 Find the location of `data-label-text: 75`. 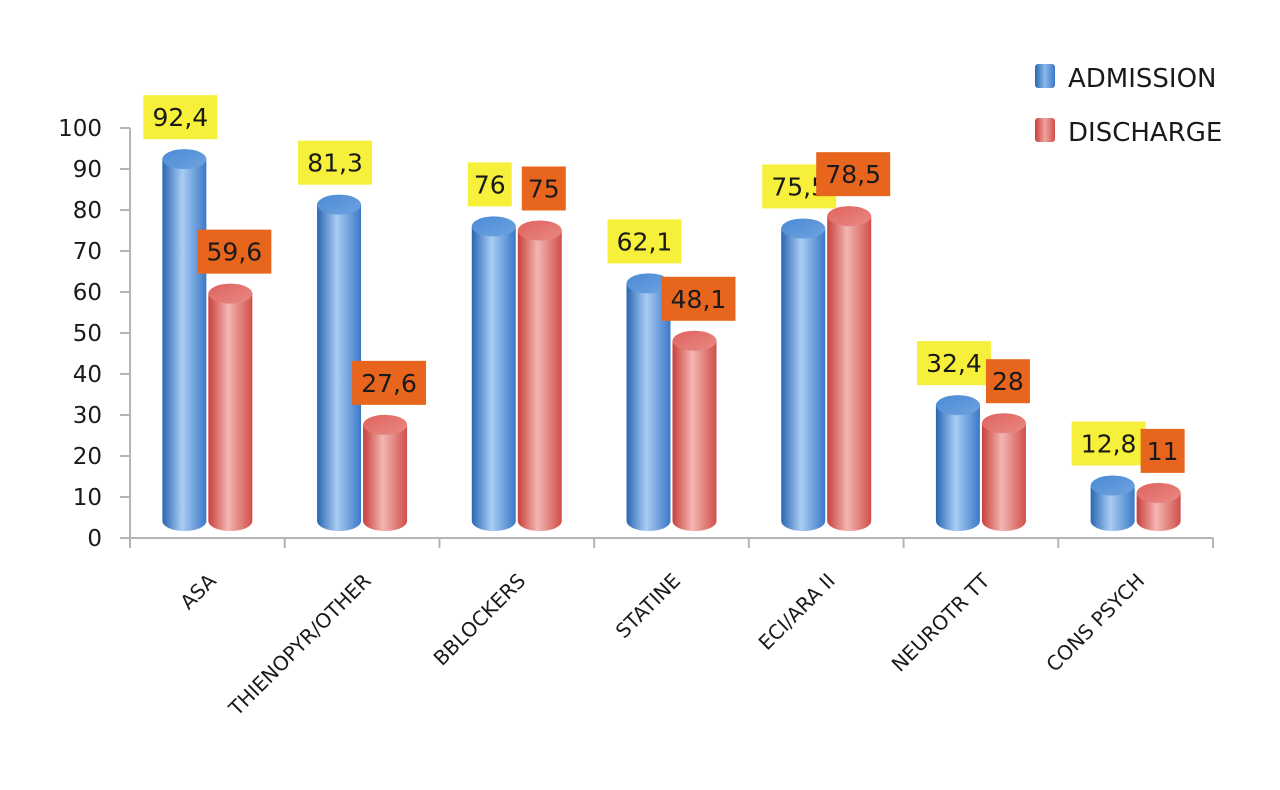

data-label-text: 75 is located at coordinates (544, 189).